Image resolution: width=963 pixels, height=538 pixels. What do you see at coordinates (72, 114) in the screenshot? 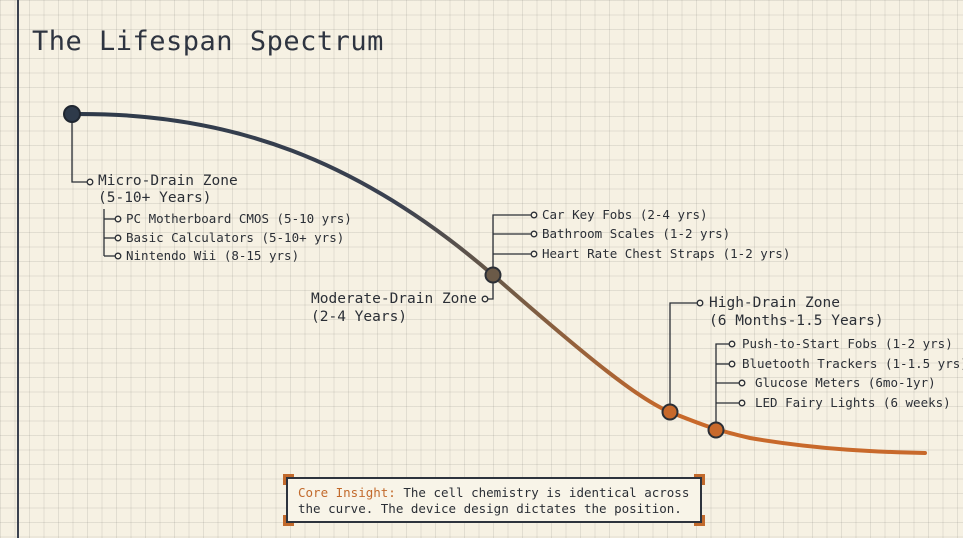
I see `micro-zone-node` at bounding box center [72, 114].